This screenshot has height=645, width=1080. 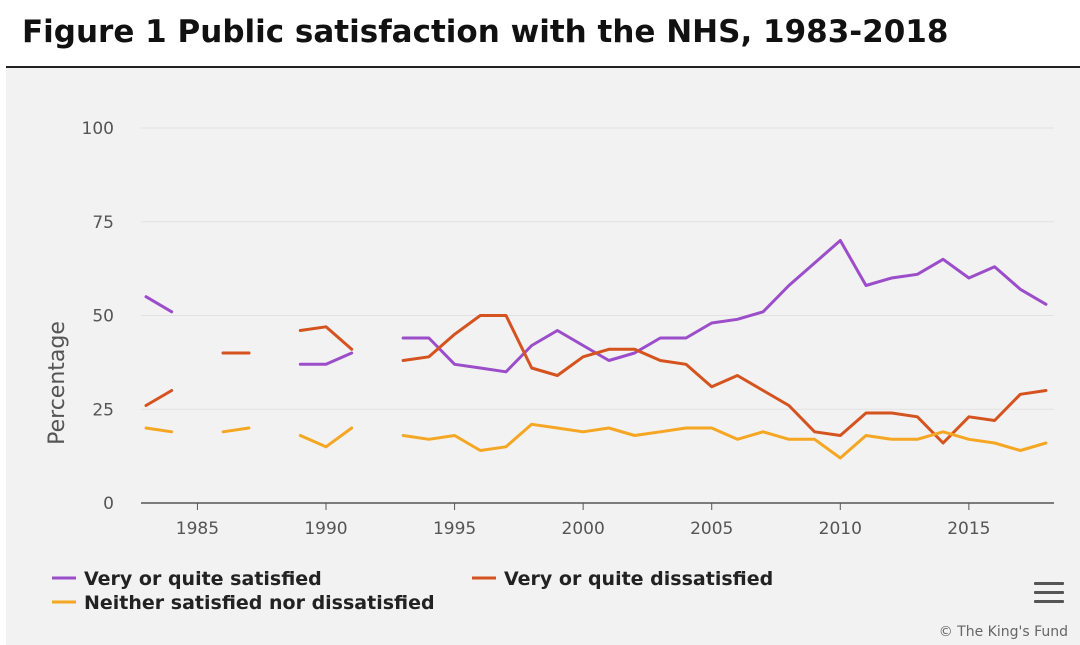 What do you see at coordinates (543, 67) in the screenshot?
I see `title-divider` at bounding box center [543, 67].